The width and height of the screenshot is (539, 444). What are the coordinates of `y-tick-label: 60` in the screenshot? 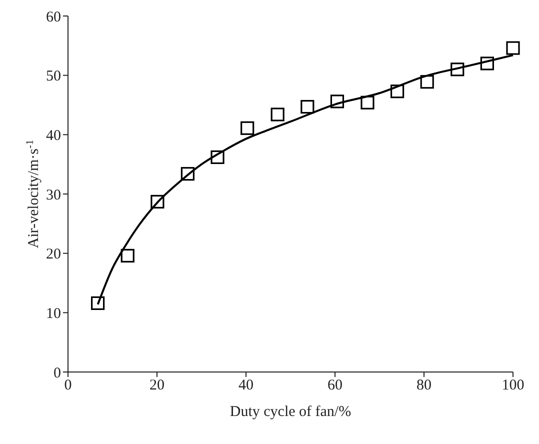 It's located at (53, 17).